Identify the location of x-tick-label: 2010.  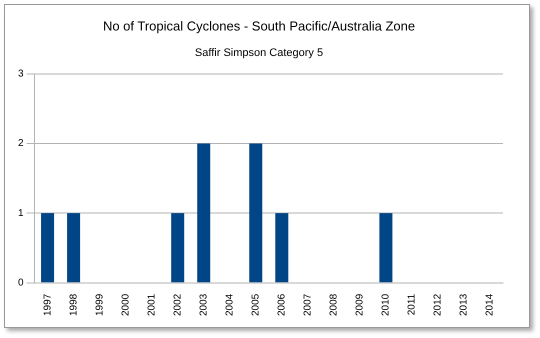
(386, 304).